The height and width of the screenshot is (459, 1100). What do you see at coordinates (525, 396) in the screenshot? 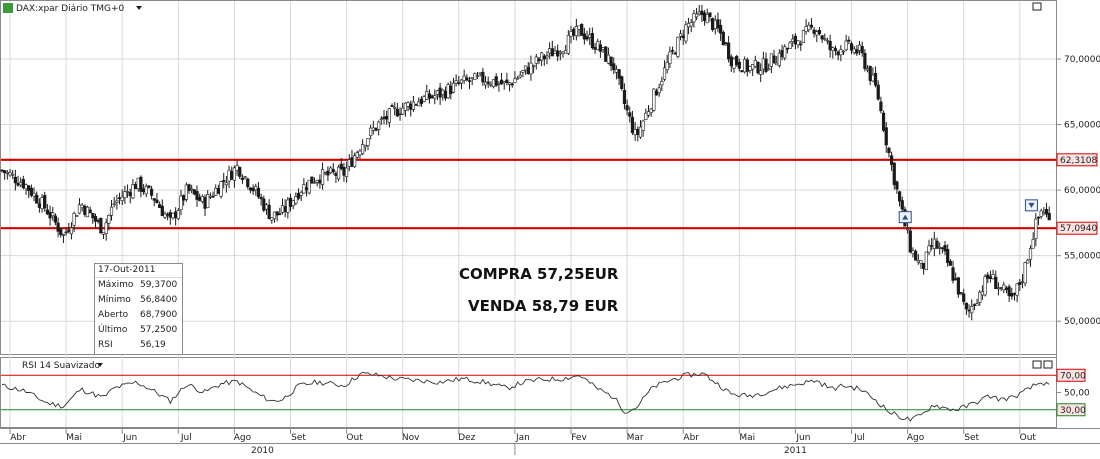
I see `rsi-line` at bounding box center [525, 396].